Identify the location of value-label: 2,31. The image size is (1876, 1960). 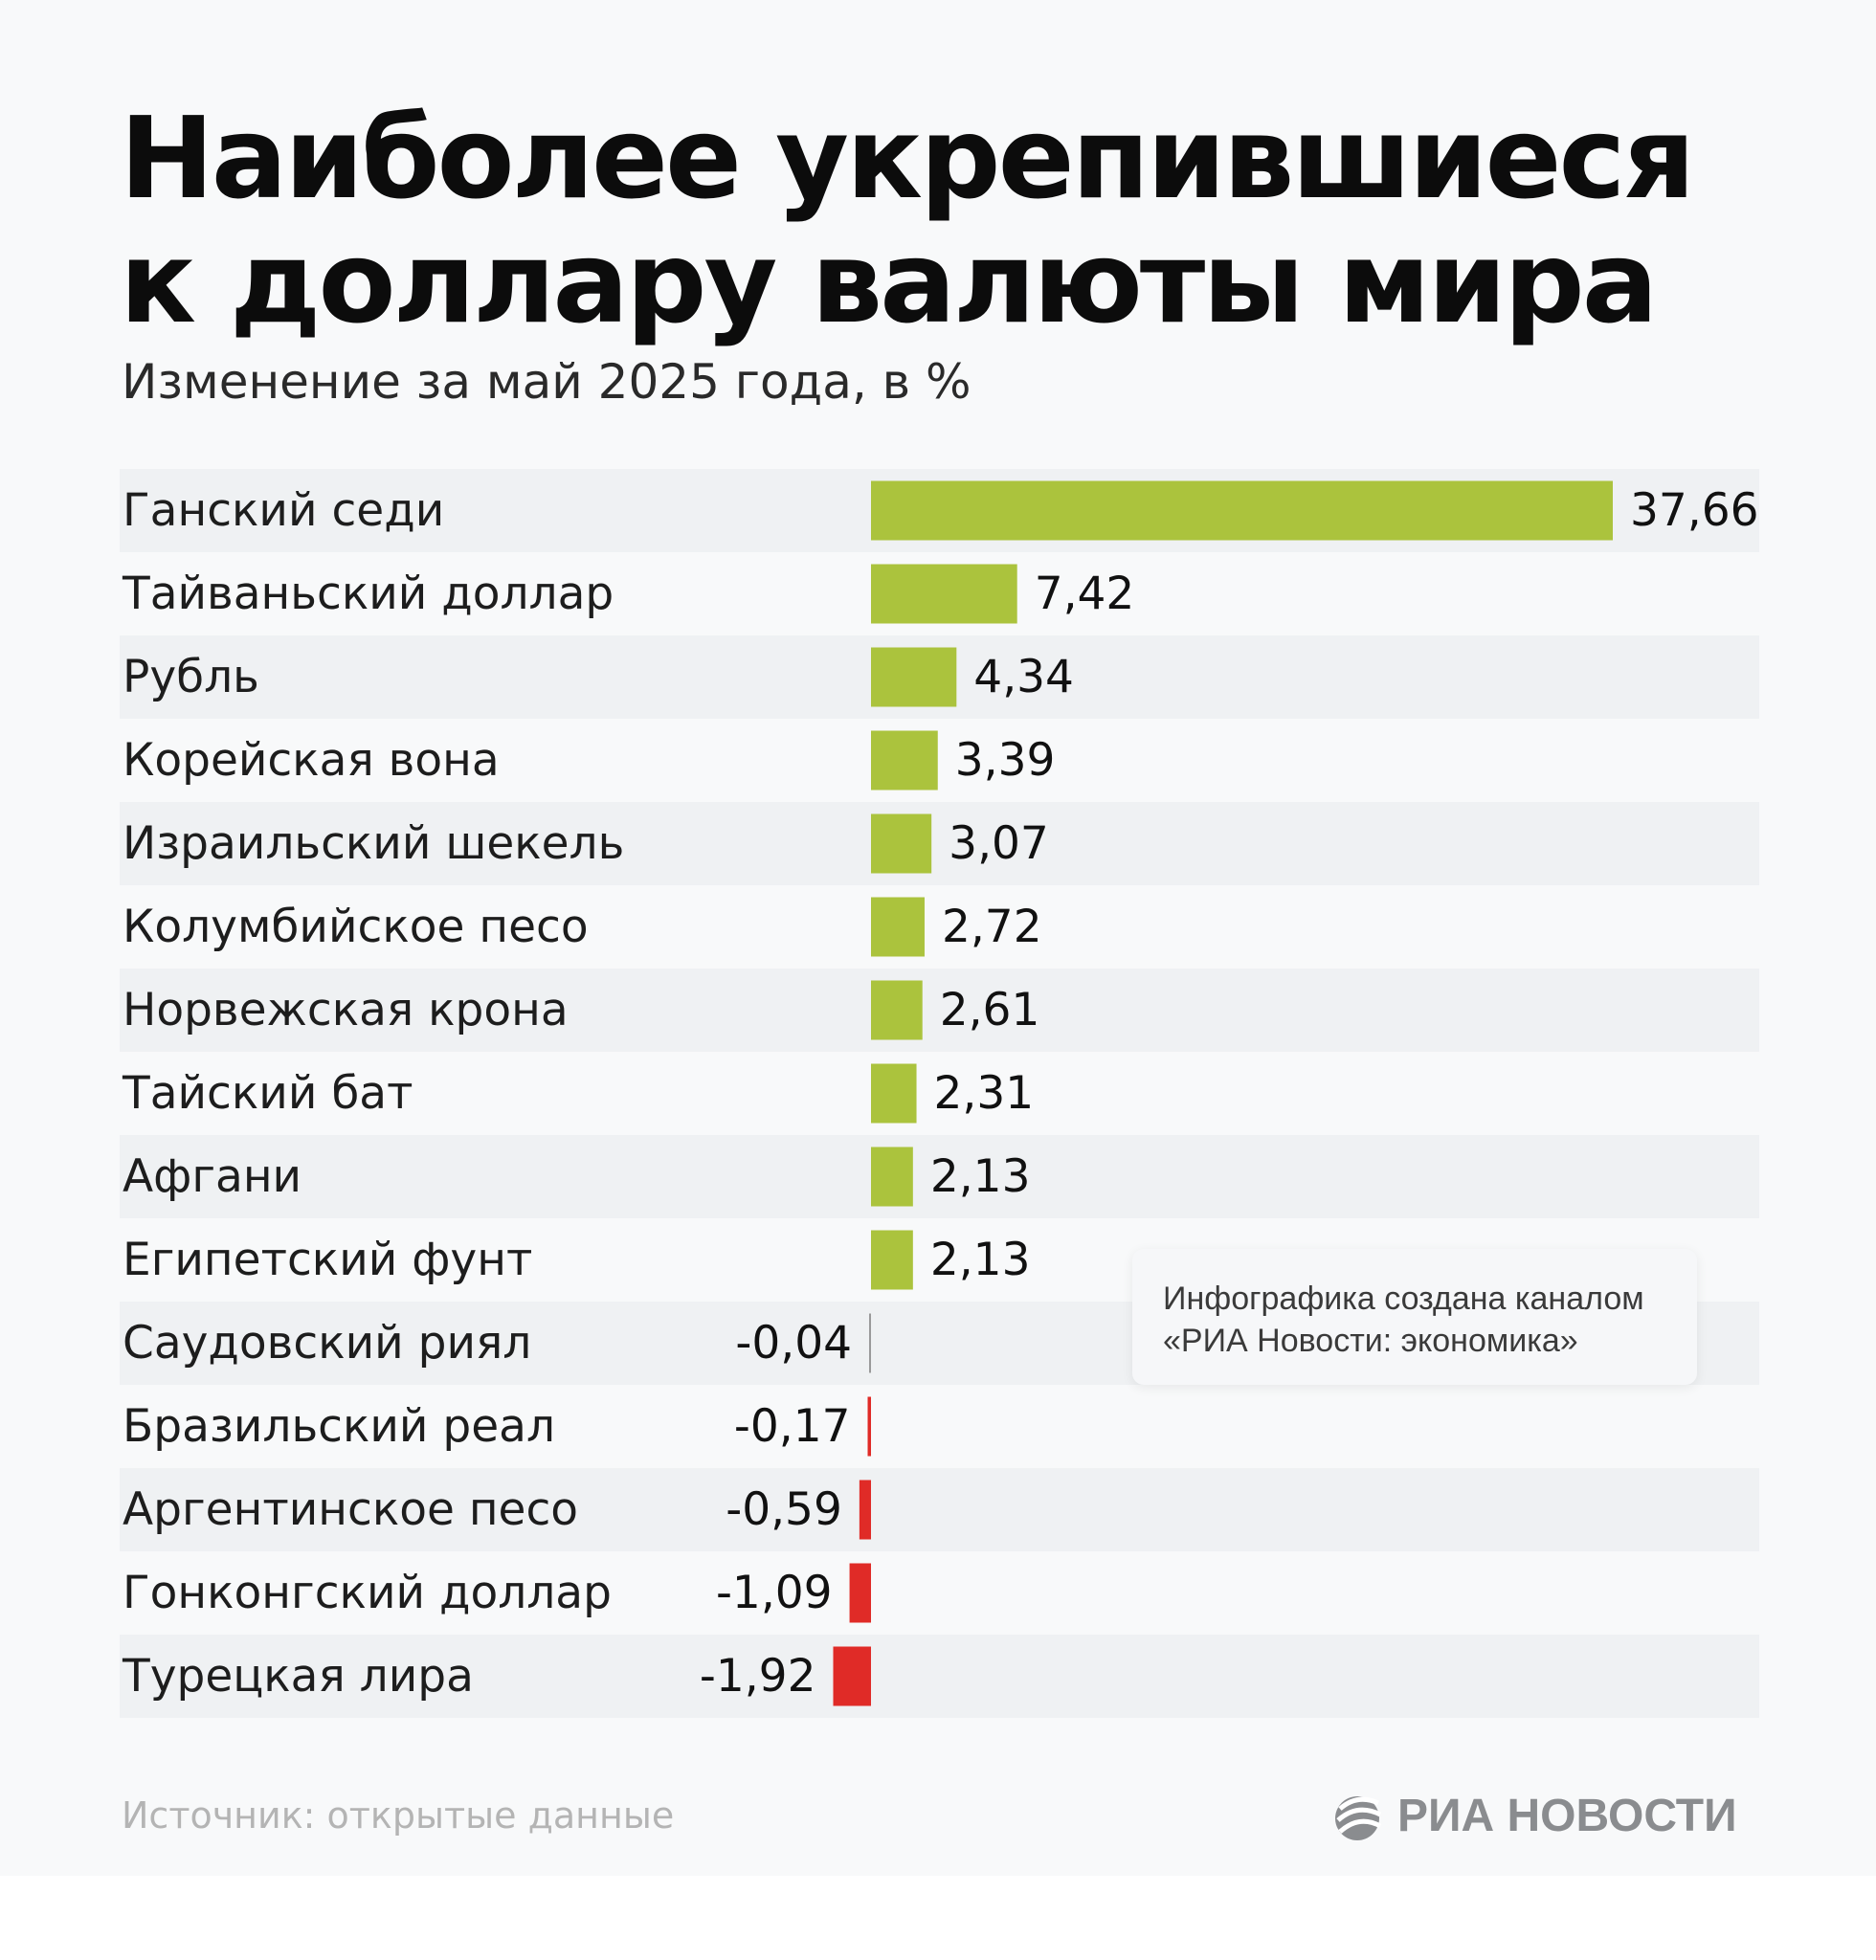
(984, 1093).